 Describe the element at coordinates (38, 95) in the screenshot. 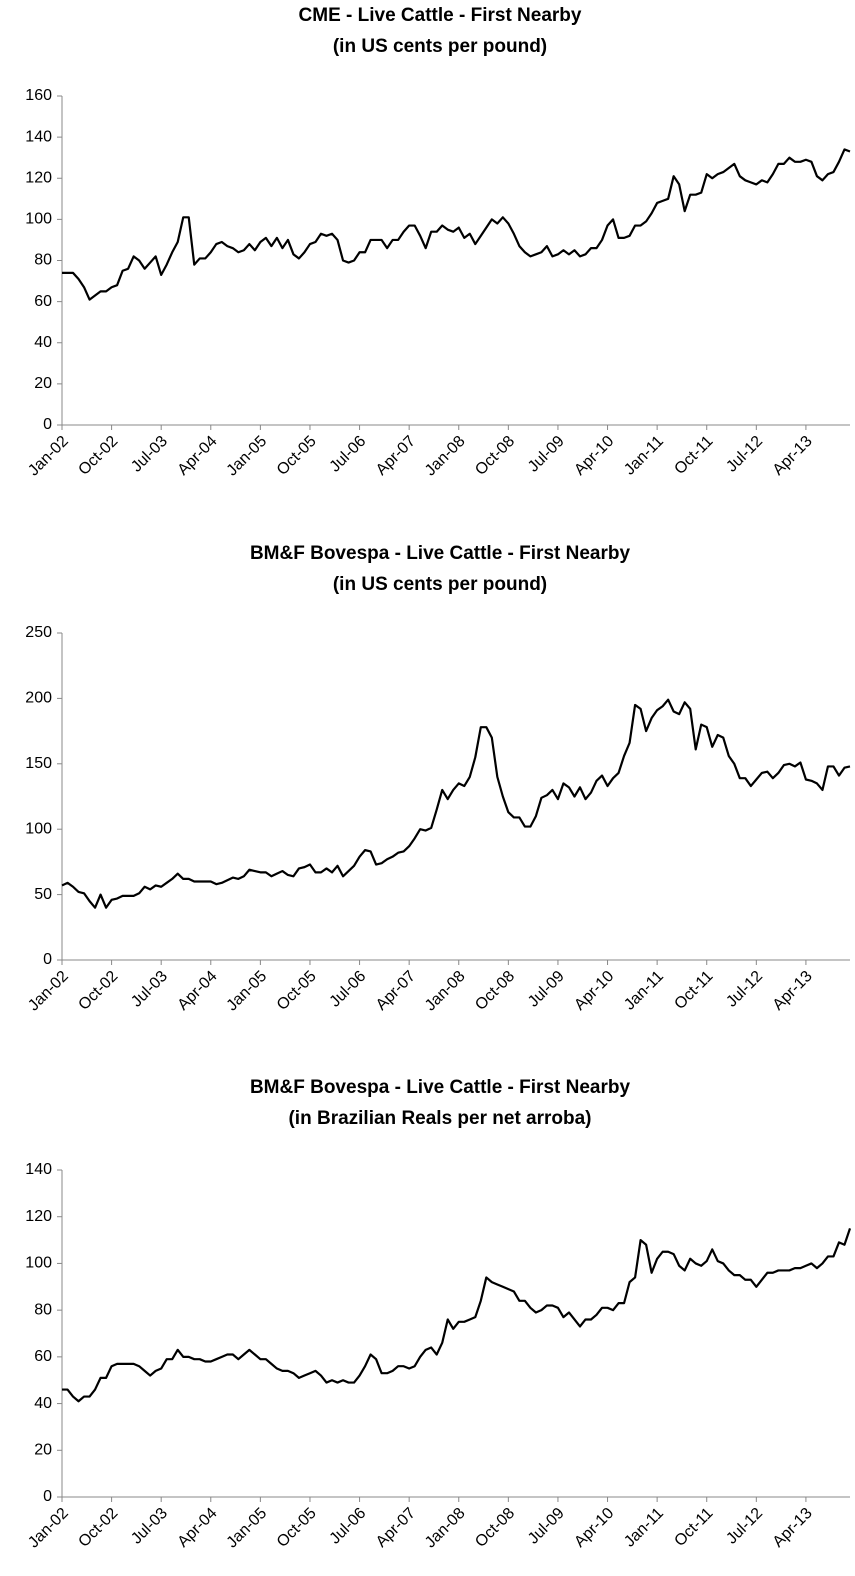

I see `y-tick-label: 160` at that location.